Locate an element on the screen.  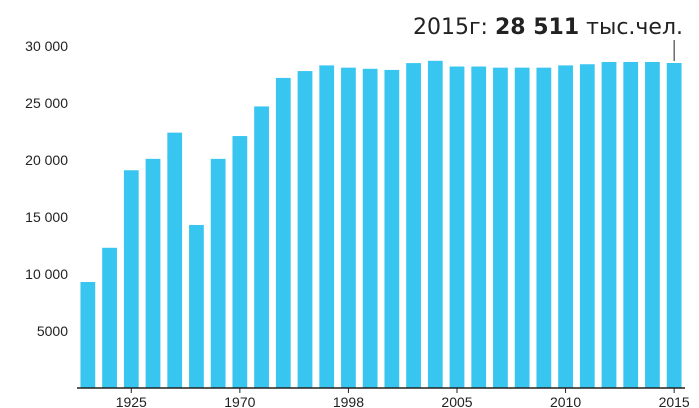
x-tick-label: 1925 is located at coordinates (131, 401).